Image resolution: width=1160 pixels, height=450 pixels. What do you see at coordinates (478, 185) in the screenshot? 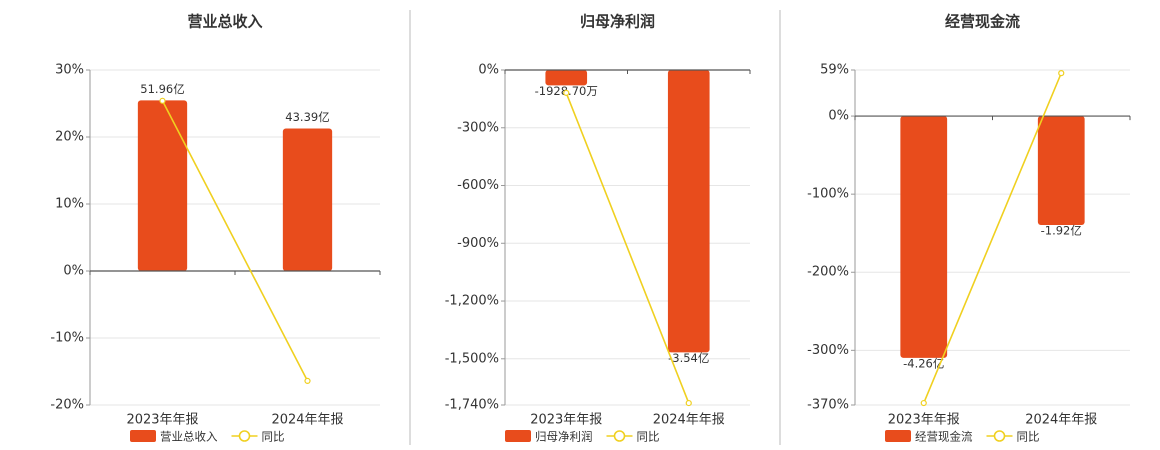
I see `y-tick-label: -600%` at bounding box center [478, 185].